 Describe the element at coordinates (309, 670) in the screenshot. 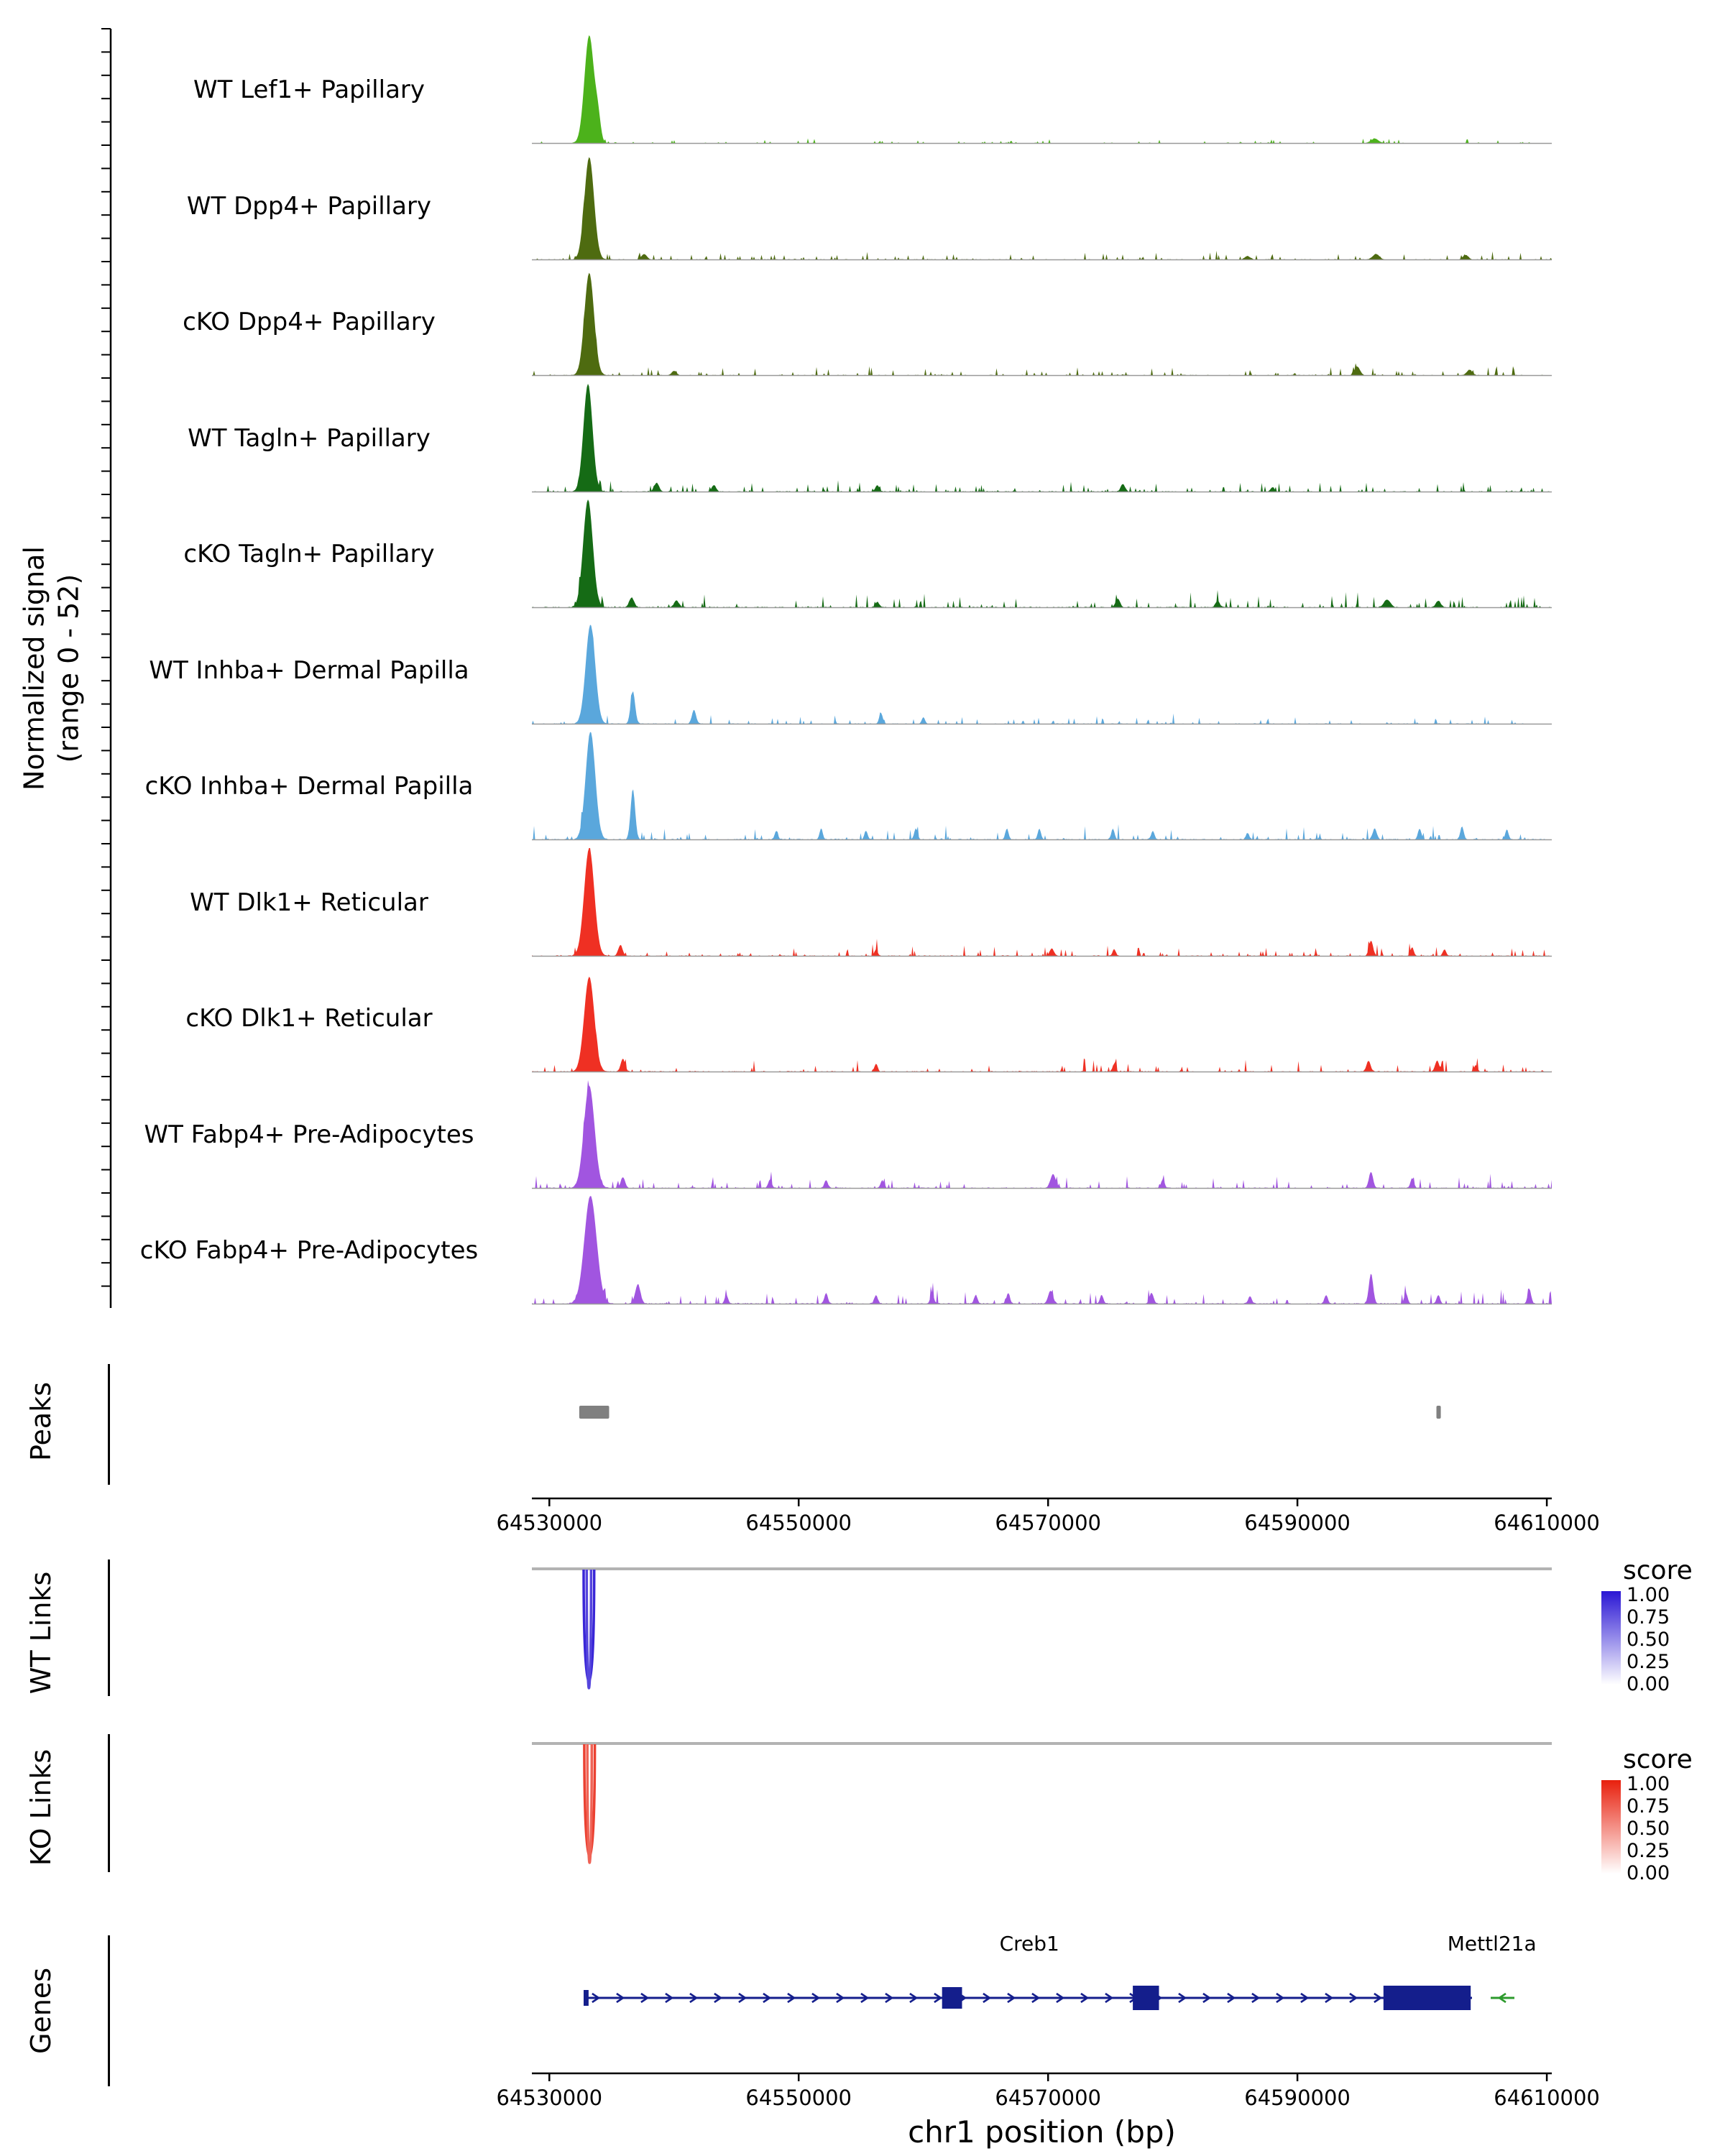

I see `track-label-5: WT Inhba+ Dermal Papilla` at that location.